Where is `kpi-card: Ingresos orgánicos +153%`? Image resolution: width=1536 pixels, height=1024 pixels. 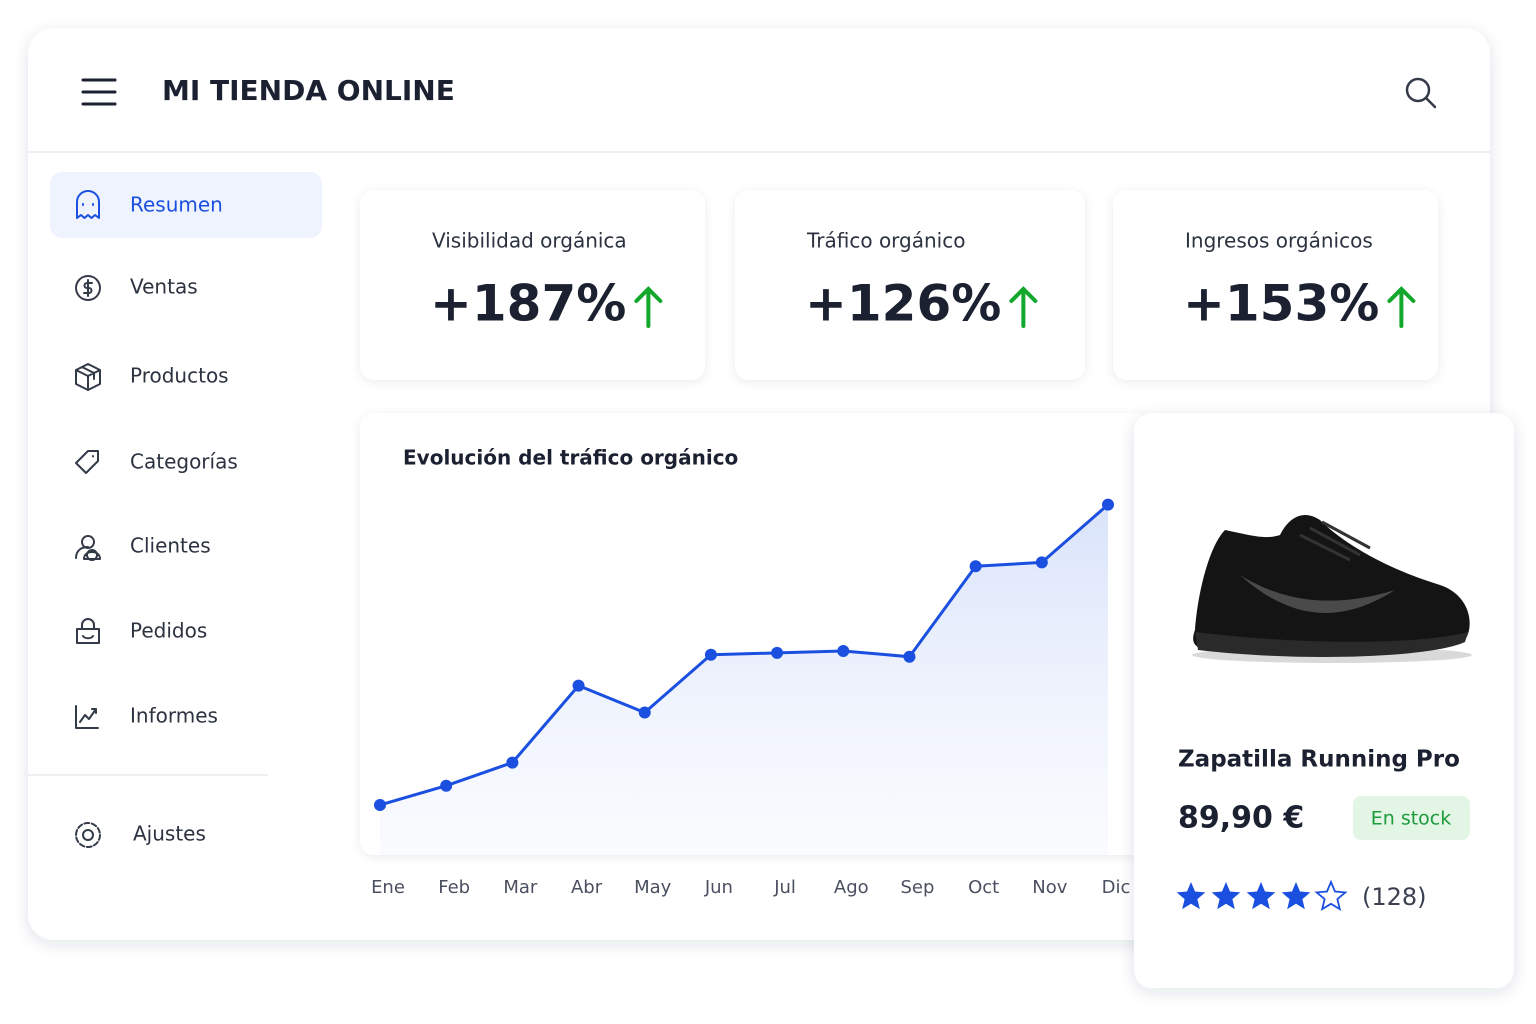
kpi-card: Ingresos orgánicos +153% is located at coordinates (1275, 285).